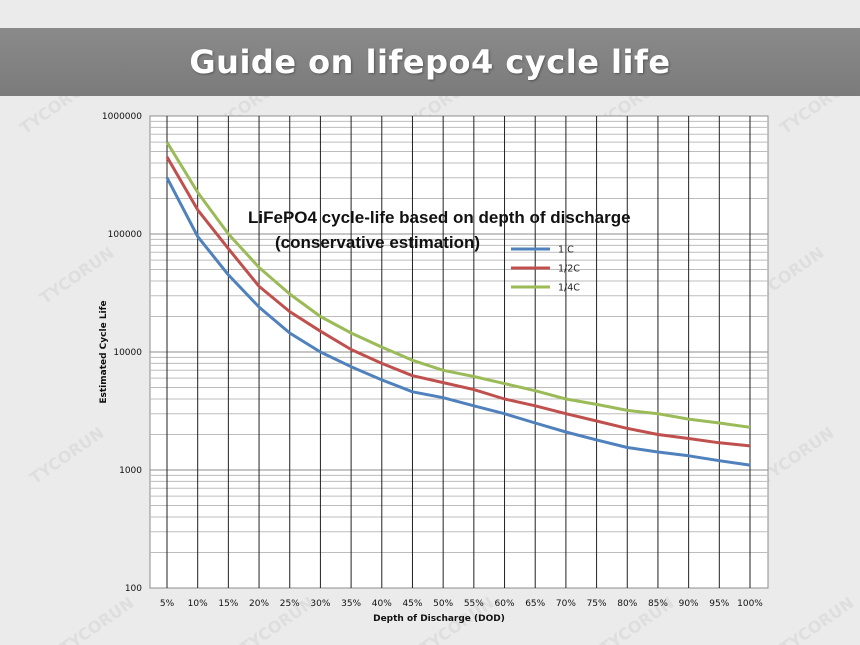  What do you see at coordinates (566, 604) in the screenshot?
I see `x-tick-label: 70%` at bounding box center [566, 604].